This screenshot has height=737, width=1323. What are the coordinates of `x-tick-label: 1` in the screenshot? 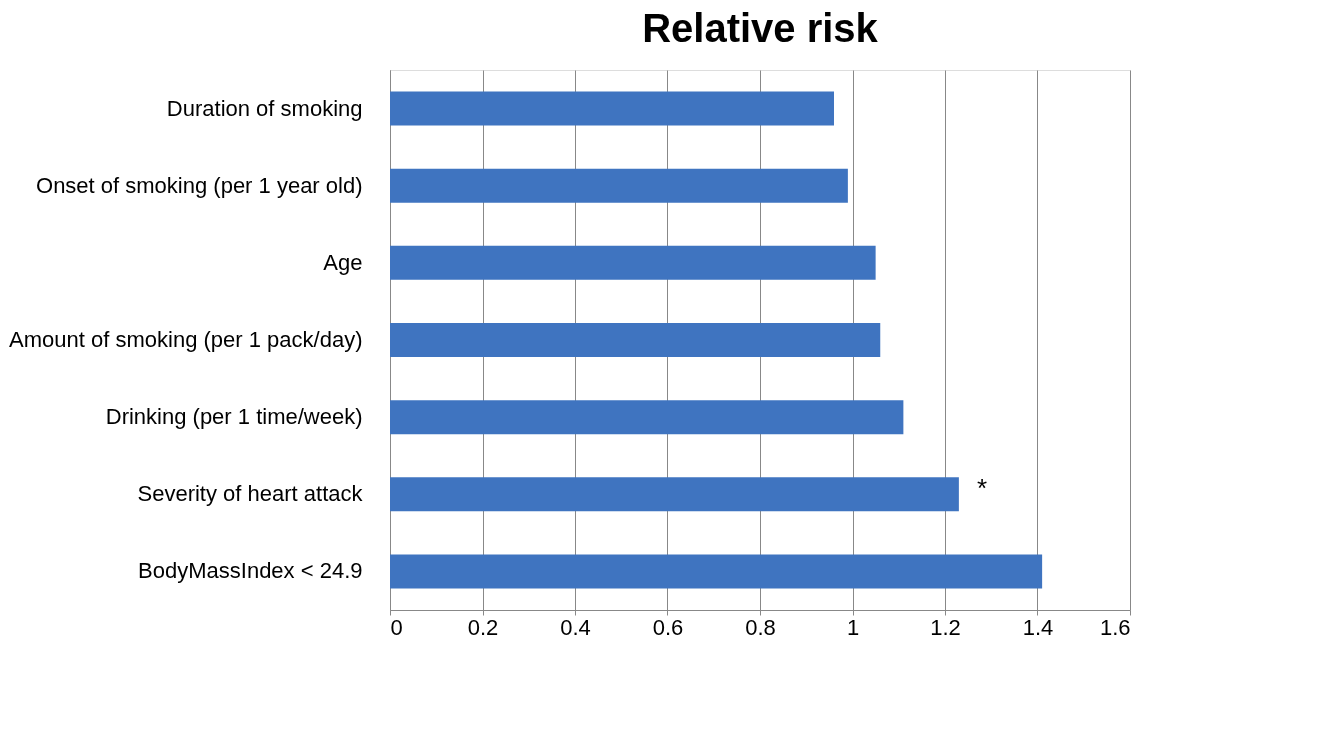 It's located at (853, 627).